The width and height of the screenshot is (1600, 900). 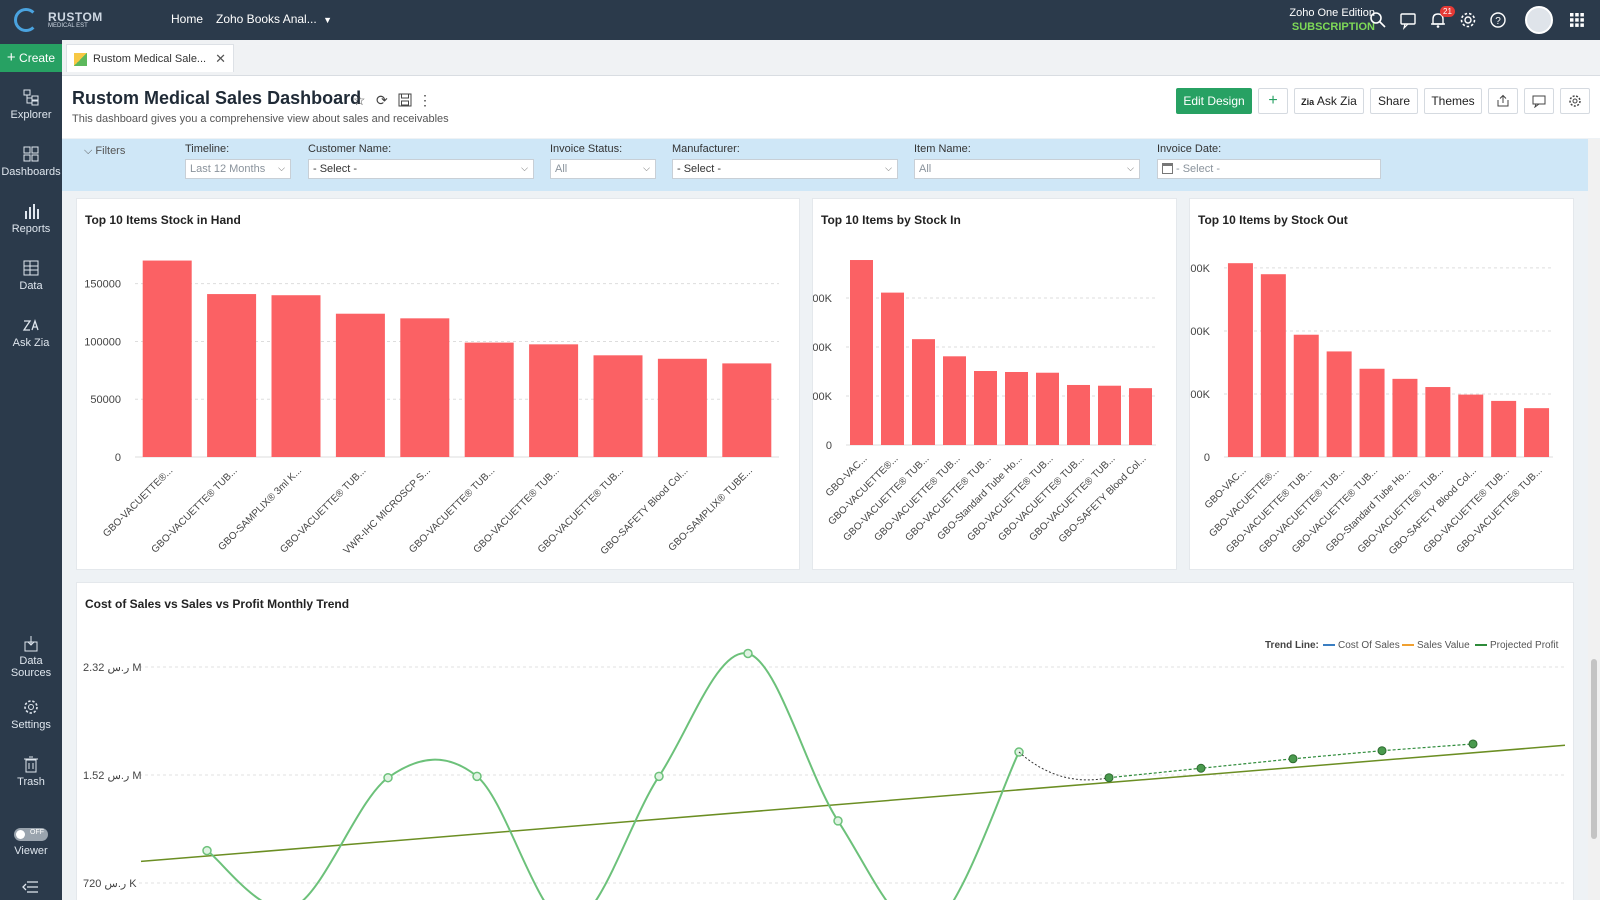 I want to click on viewer-toggle: OFF Viewer, so click(x=31, y=842).